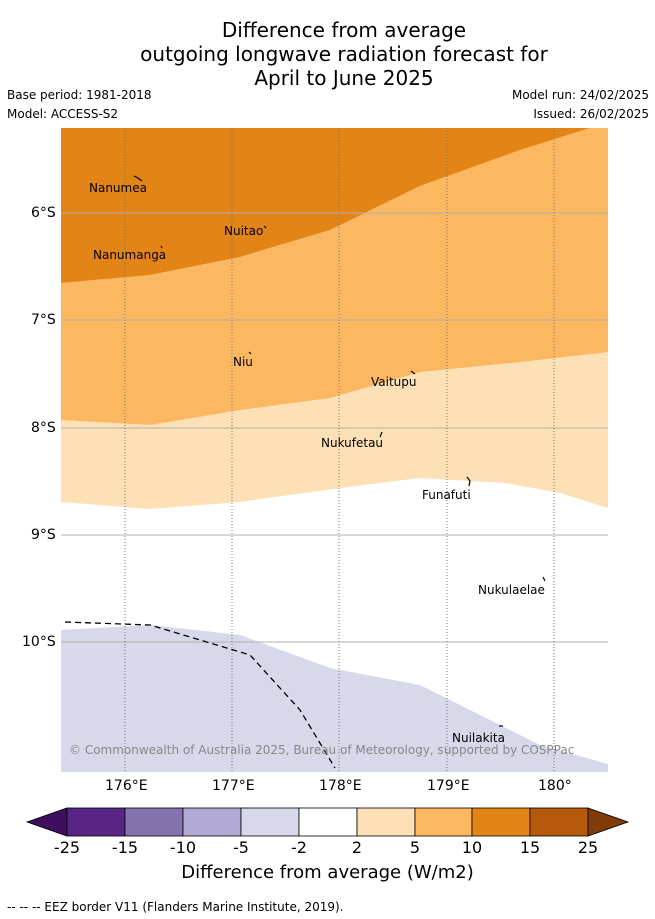  What do you see at coordinates (270, 822) in the screenshot?
I see `colorbar-swatch-minus5` at bounding box center [270, 822].